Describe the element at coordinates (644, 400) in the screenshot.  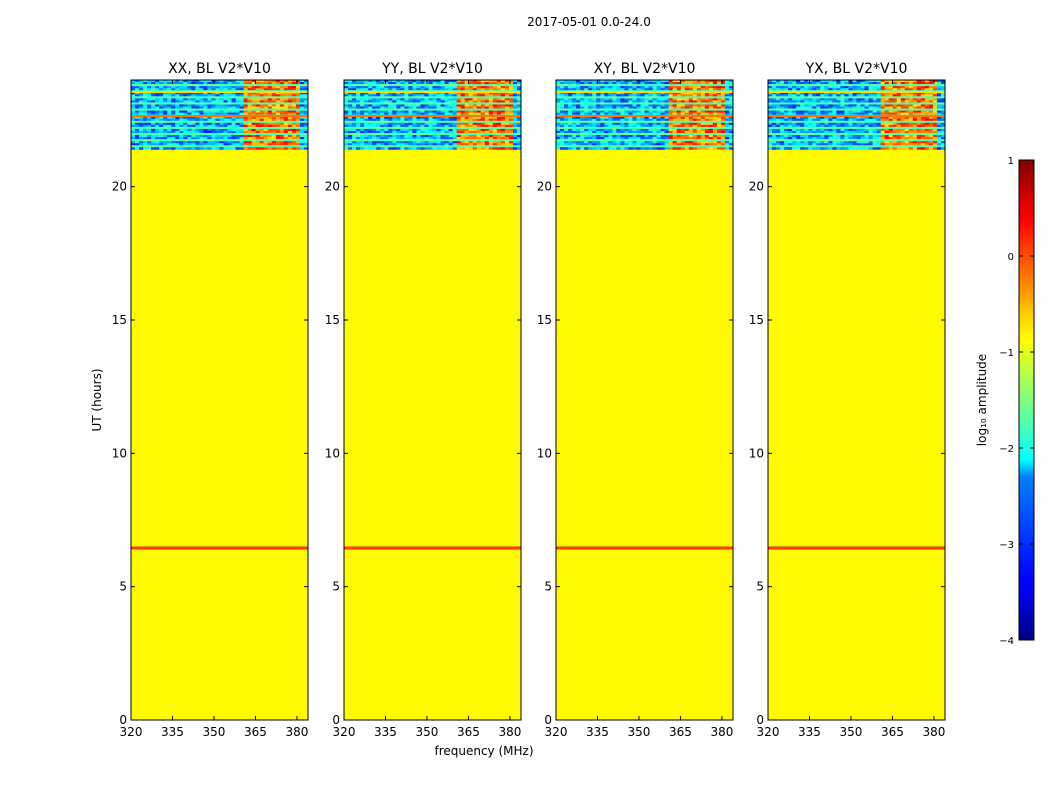
I see `panel-background` at that location.